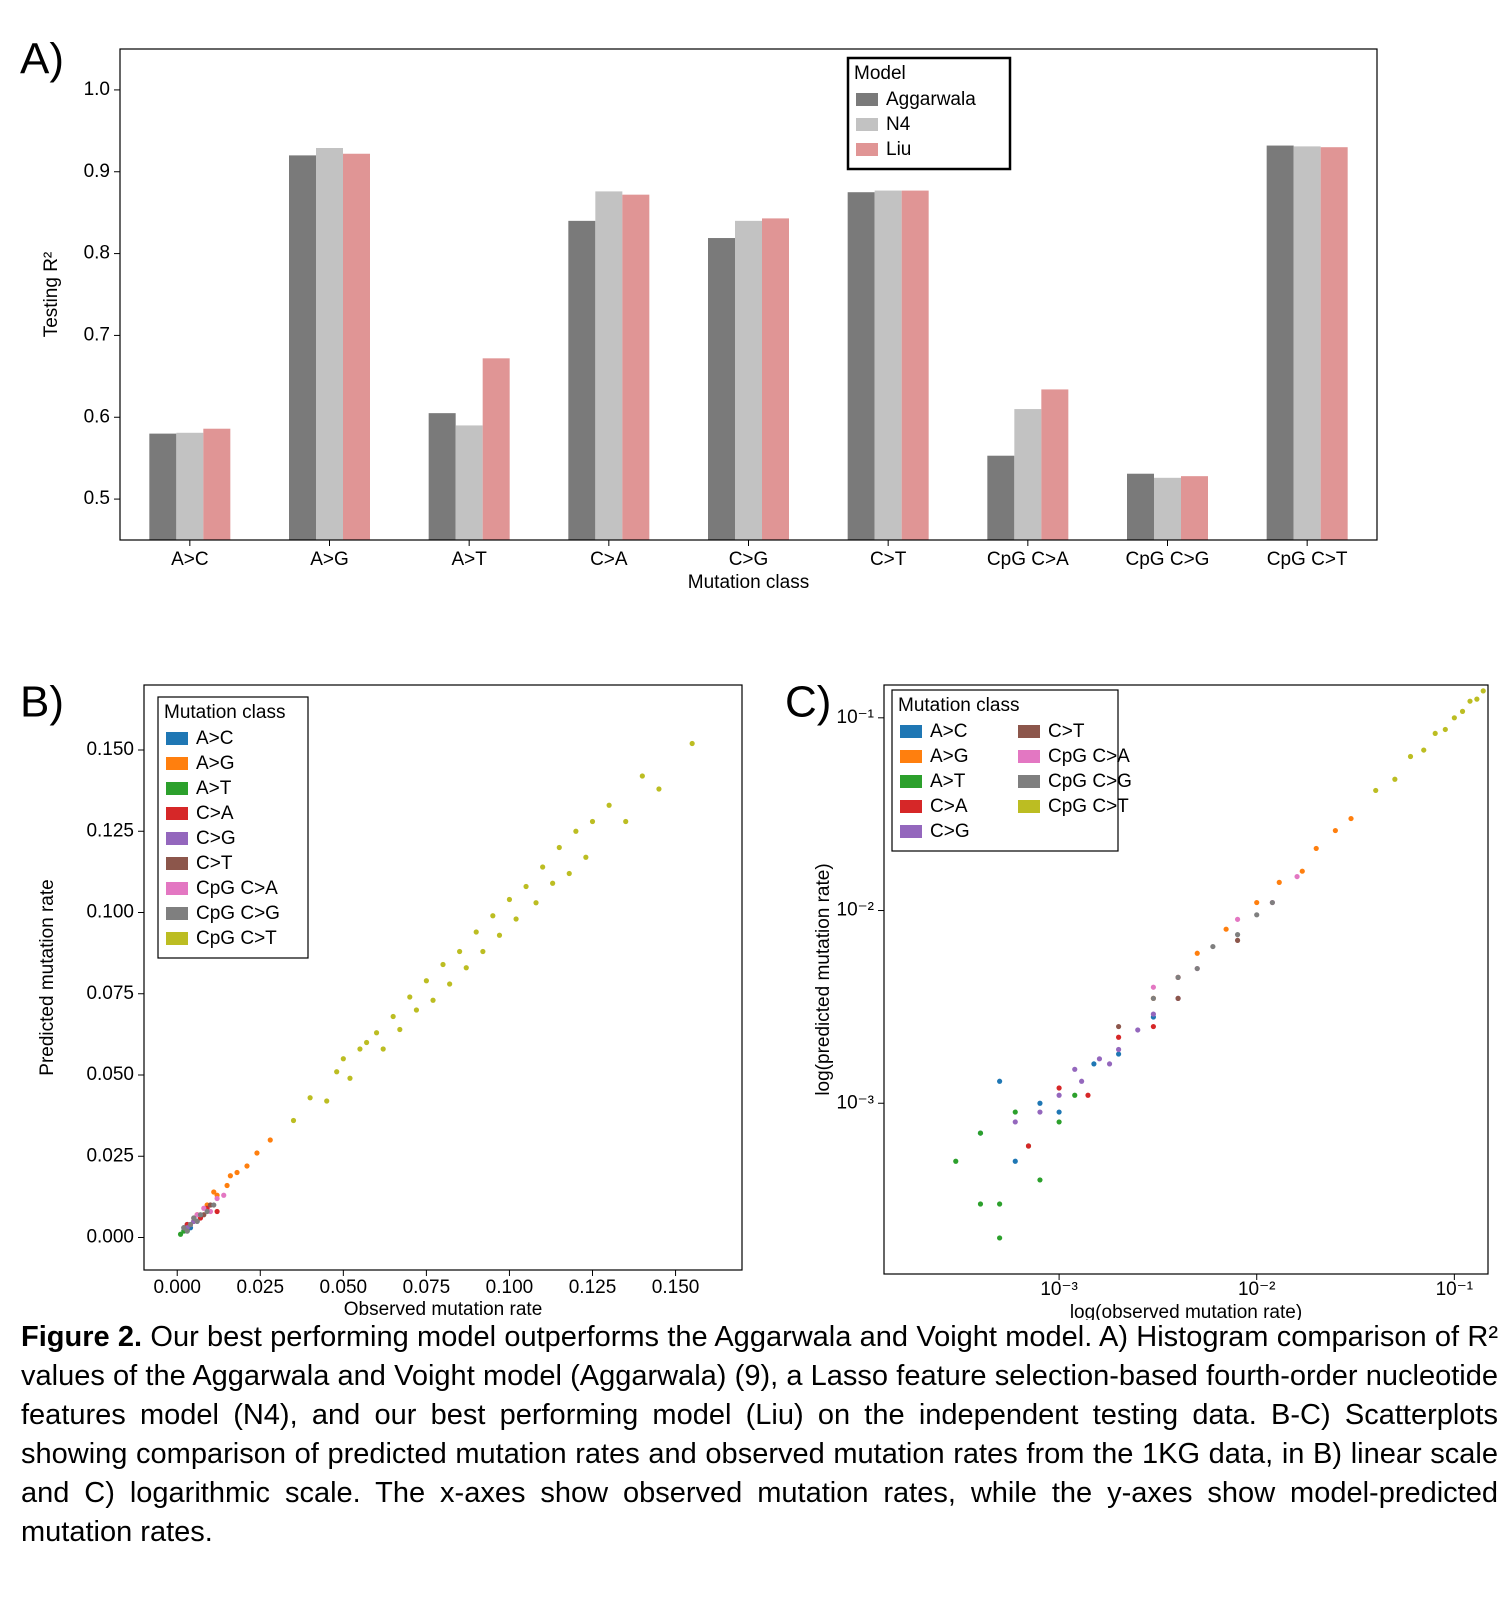 The height and width of the screenshot is (1600, 1512). I want to click on panel-label: B), so click(42, 702).